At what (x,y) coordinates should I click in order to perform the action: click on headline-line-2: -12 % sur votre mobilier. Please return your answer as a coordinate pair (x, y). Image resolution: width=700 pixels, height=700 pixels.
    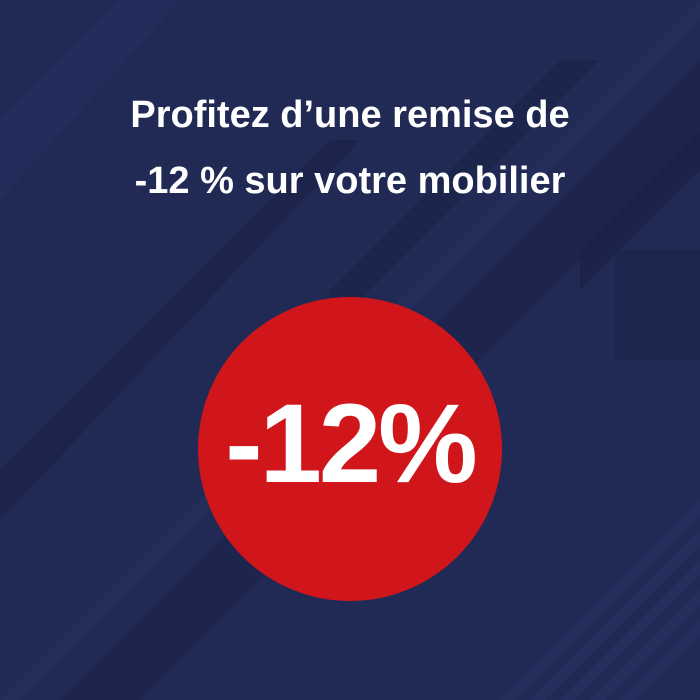
    Looking at the image, I should click on (350, 181).